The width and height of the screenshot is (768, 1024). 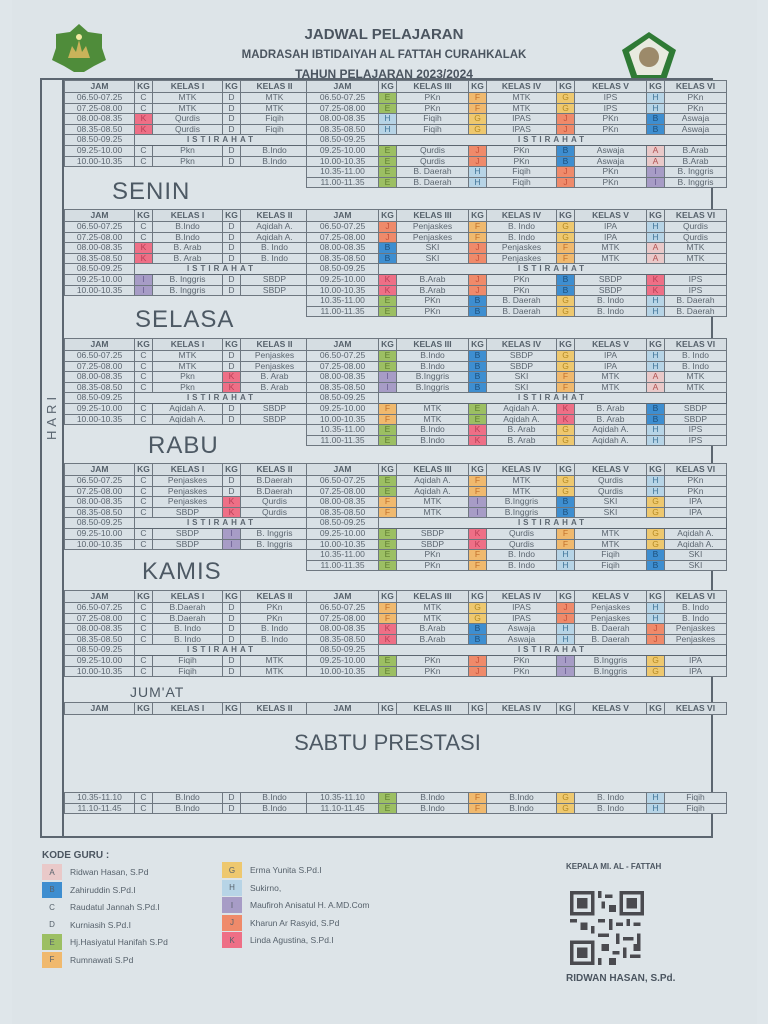 What do you see at coordinates (187, 618) in the screenshot?
I see `subject-cell: B.Daerah` at bounding box center [187, 618].